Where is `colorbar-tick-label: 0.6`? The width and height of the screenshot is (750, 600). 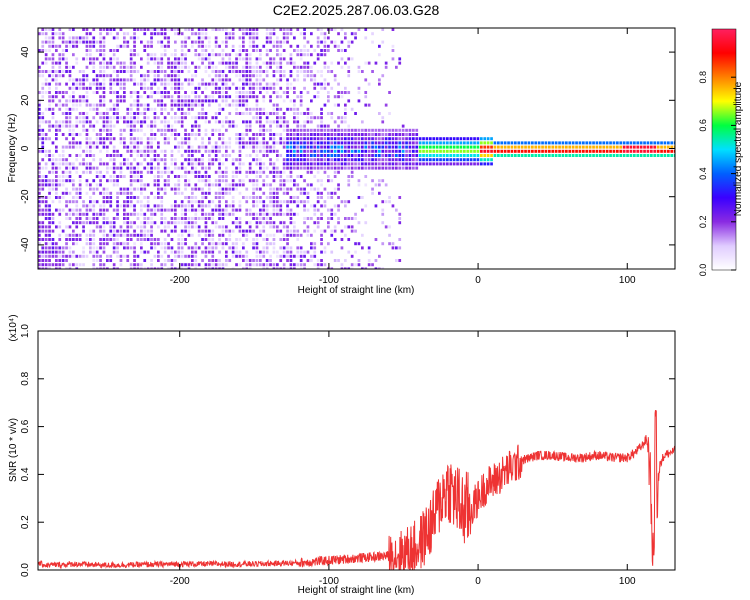
colorbar-tick-label: 0.6 is located at coordinates (703, 125).